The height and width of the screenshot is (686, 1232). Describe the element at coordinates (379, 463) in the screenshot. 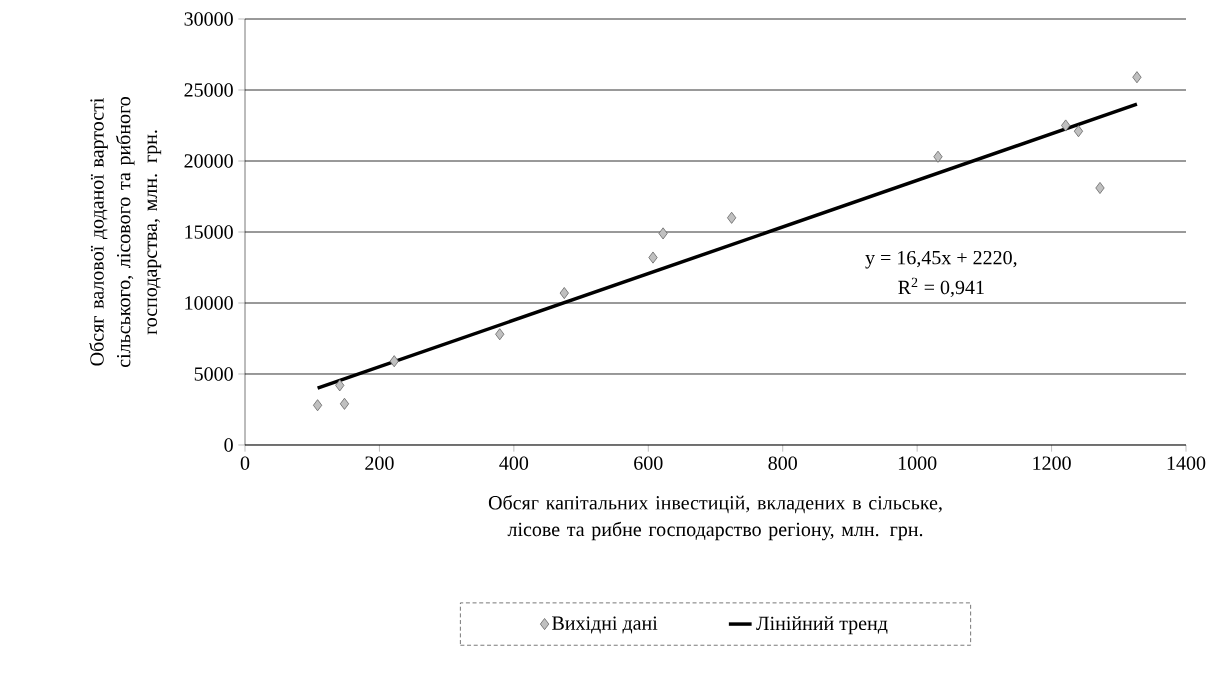

I see `x-tick-label: 200` at that location.